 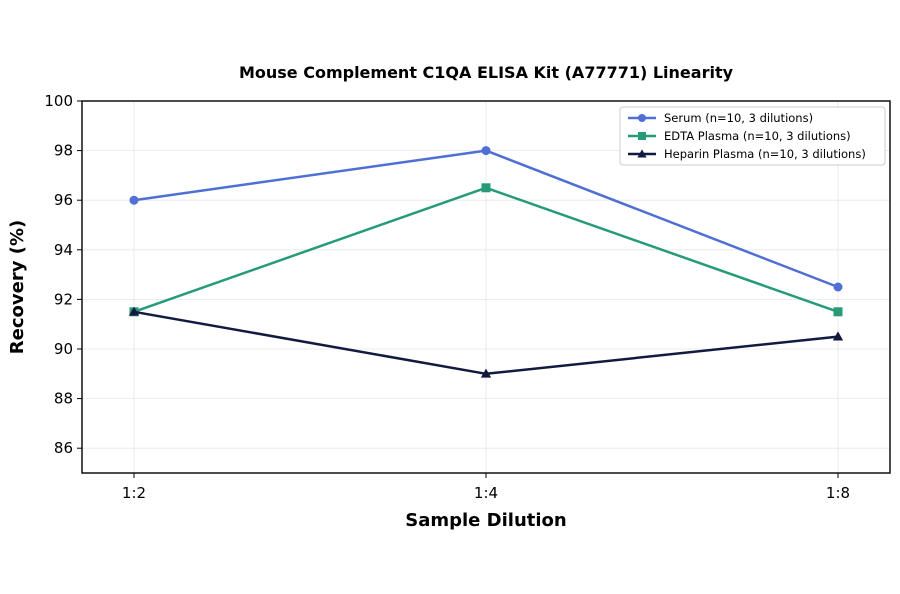 What do you see at coordinates (58, 101) in the screenshot?
I see `y-tick-label: 100` at bounding box center [58, 101].